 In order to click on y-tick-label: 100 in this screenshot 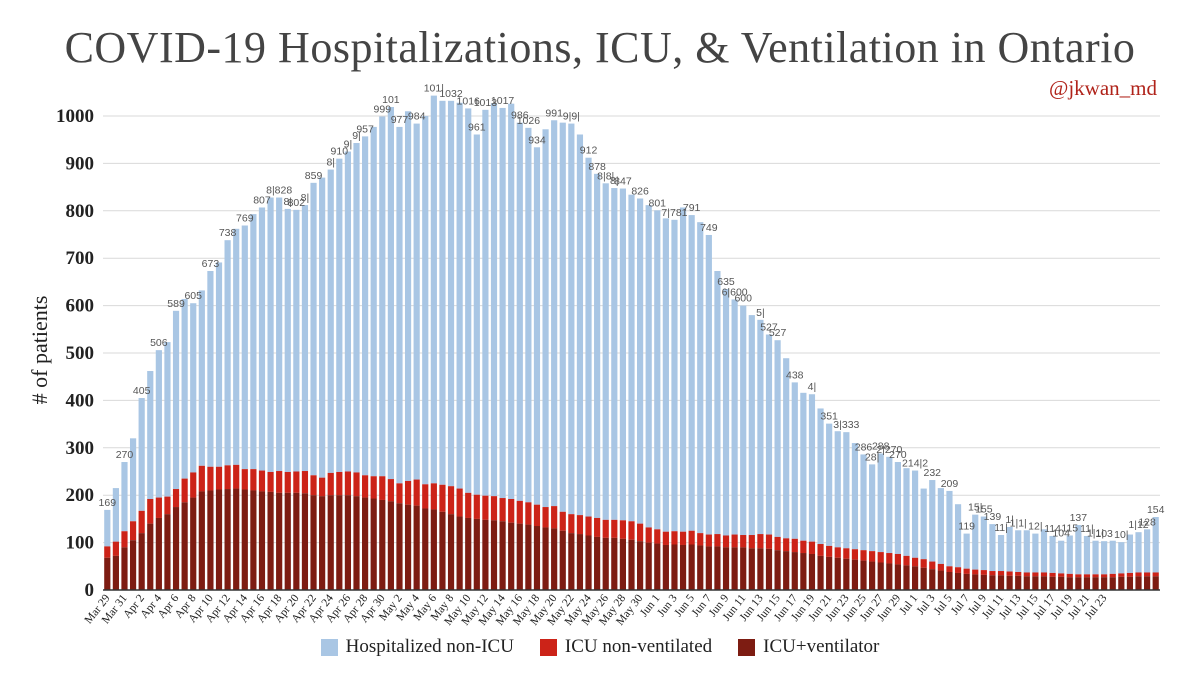, I will do `click(80, 543)`.